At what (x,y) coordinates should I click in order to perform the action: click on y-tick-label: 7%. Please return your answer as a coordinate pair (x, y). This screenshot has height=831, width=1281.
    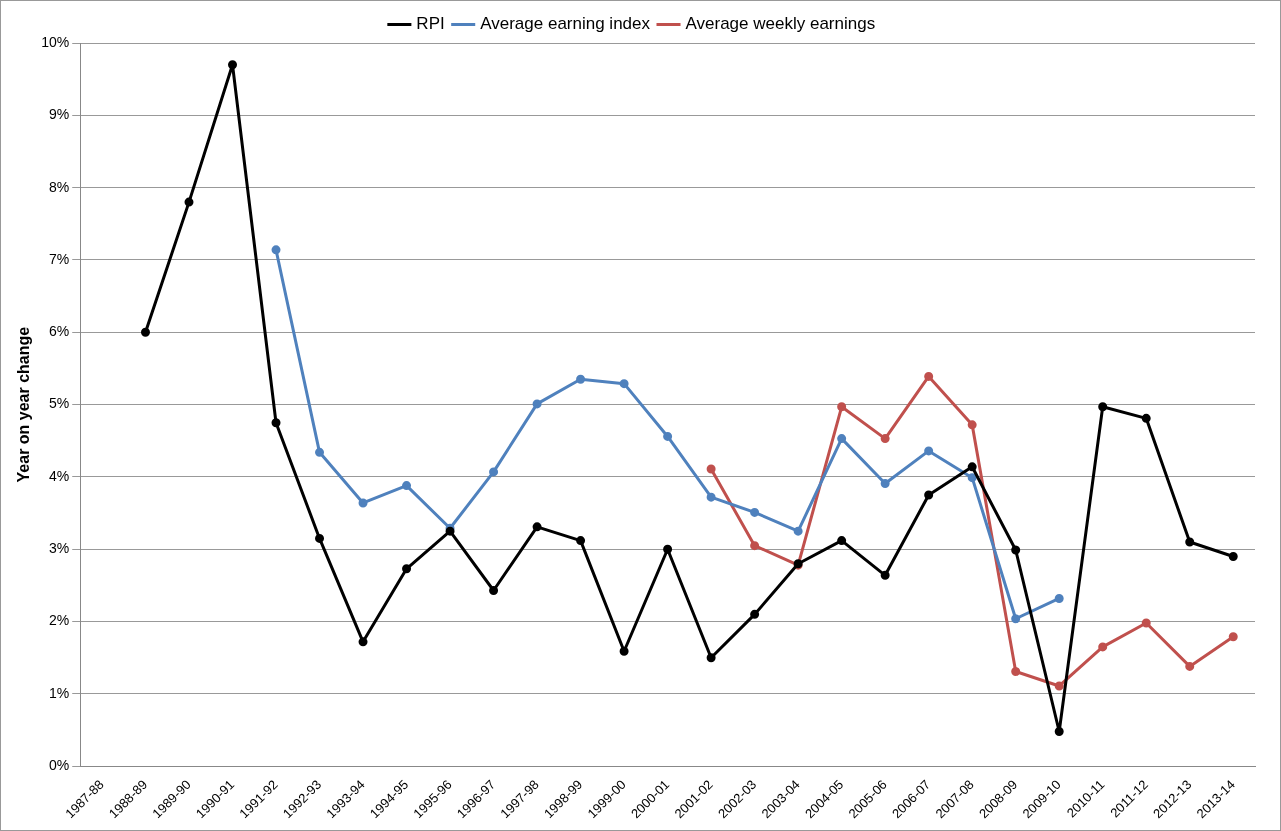
    Looking at the image, I should click on (59, 258).